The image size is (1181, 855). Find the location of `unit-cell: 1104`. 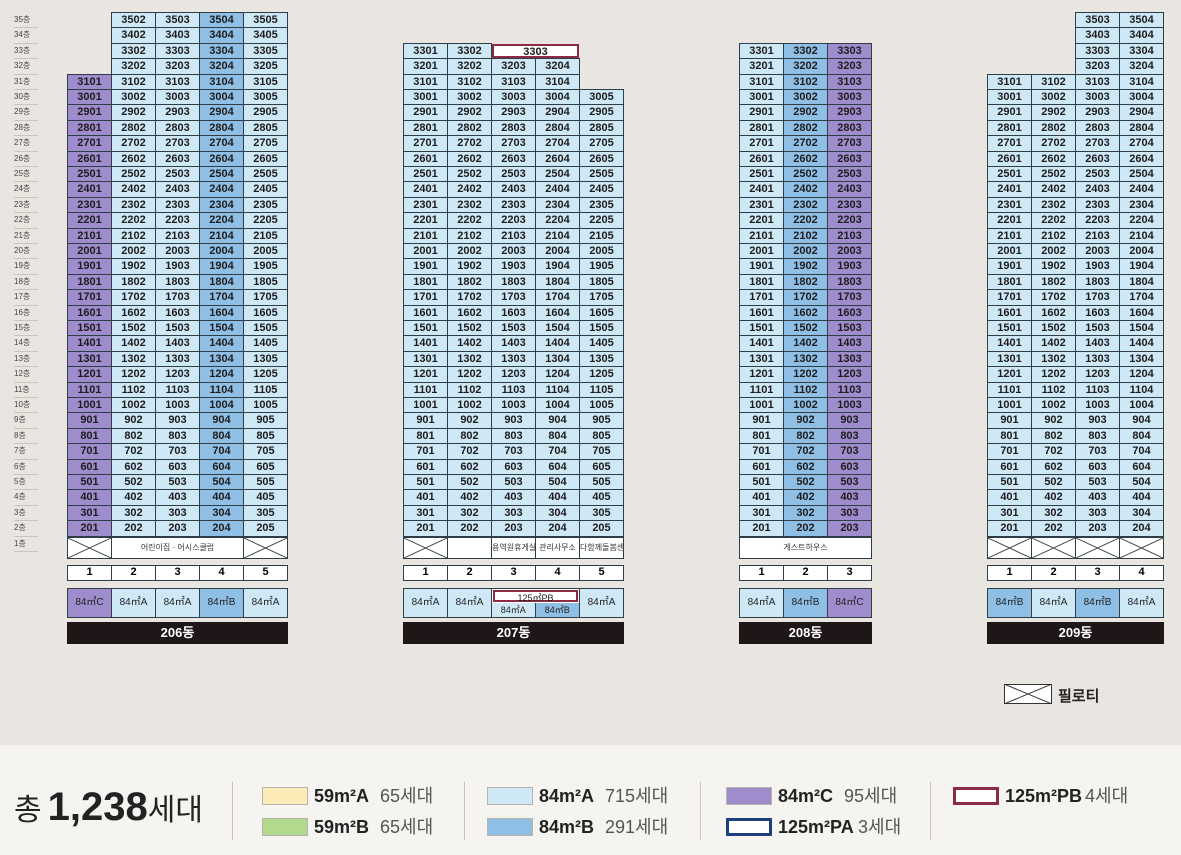

unit-cell: 1104 is located at coordinates (557, 389).